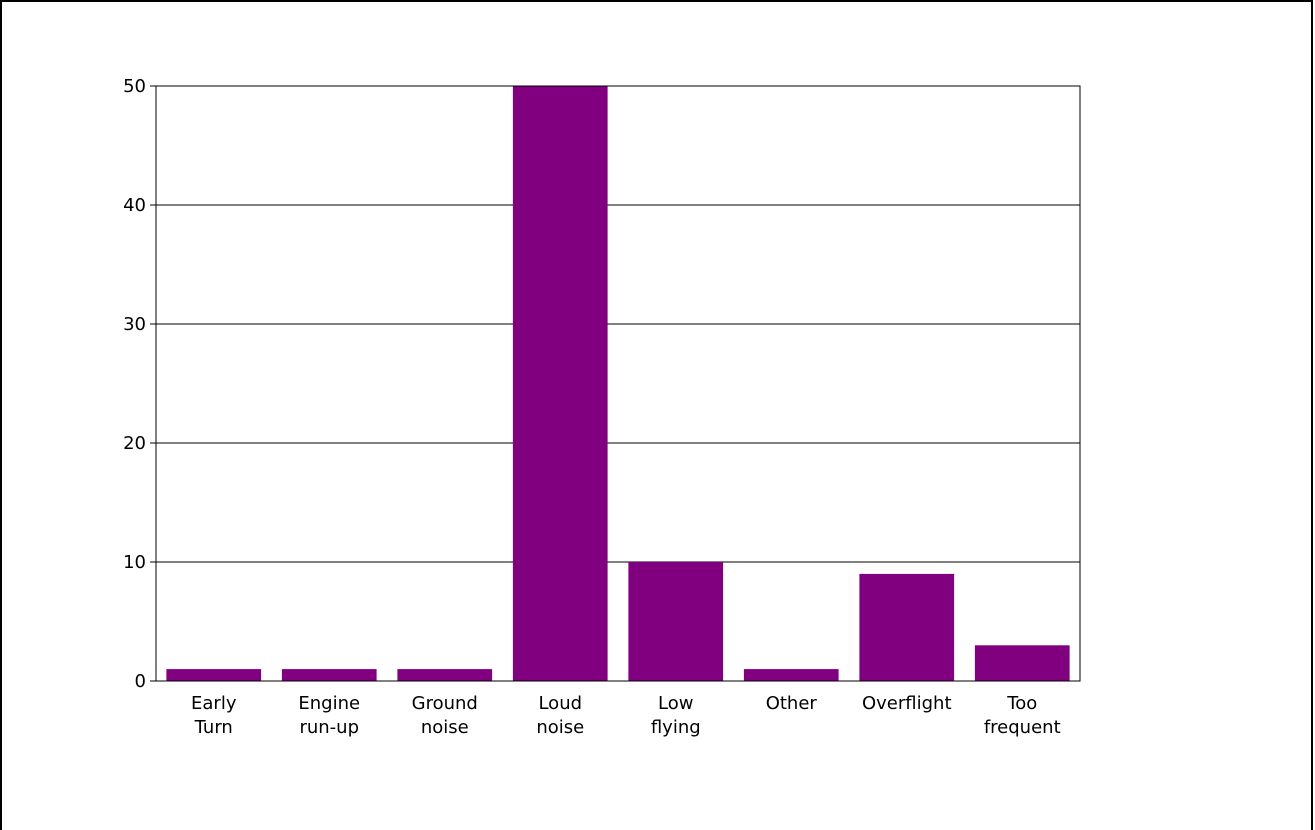 This screenshot has width=1315, height=830. Describe the element at coordinates (134, 324) in the screenshot. I see `y-tick-label: 30` at that location.